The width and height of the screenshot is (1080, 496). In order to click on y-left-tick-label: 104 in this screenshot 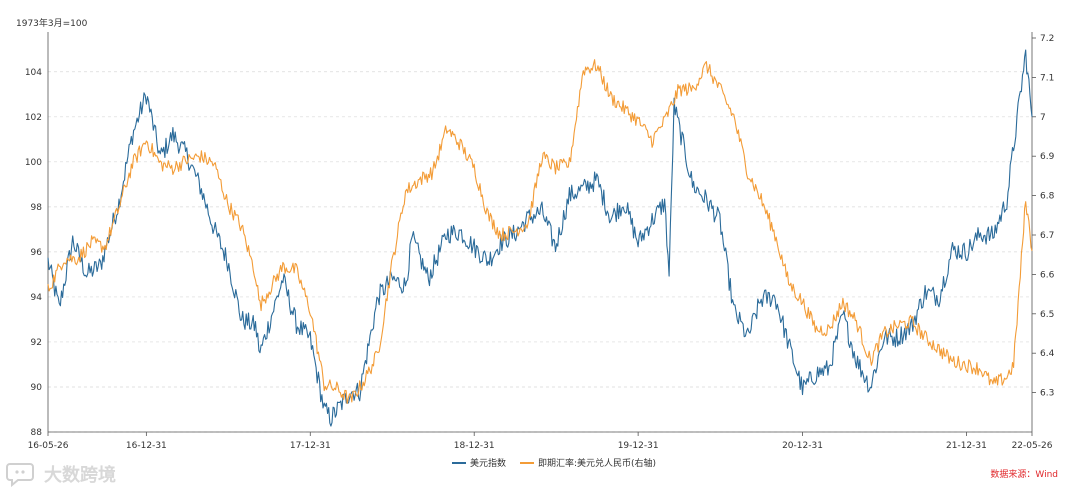, I will do `click(33, 73)`.